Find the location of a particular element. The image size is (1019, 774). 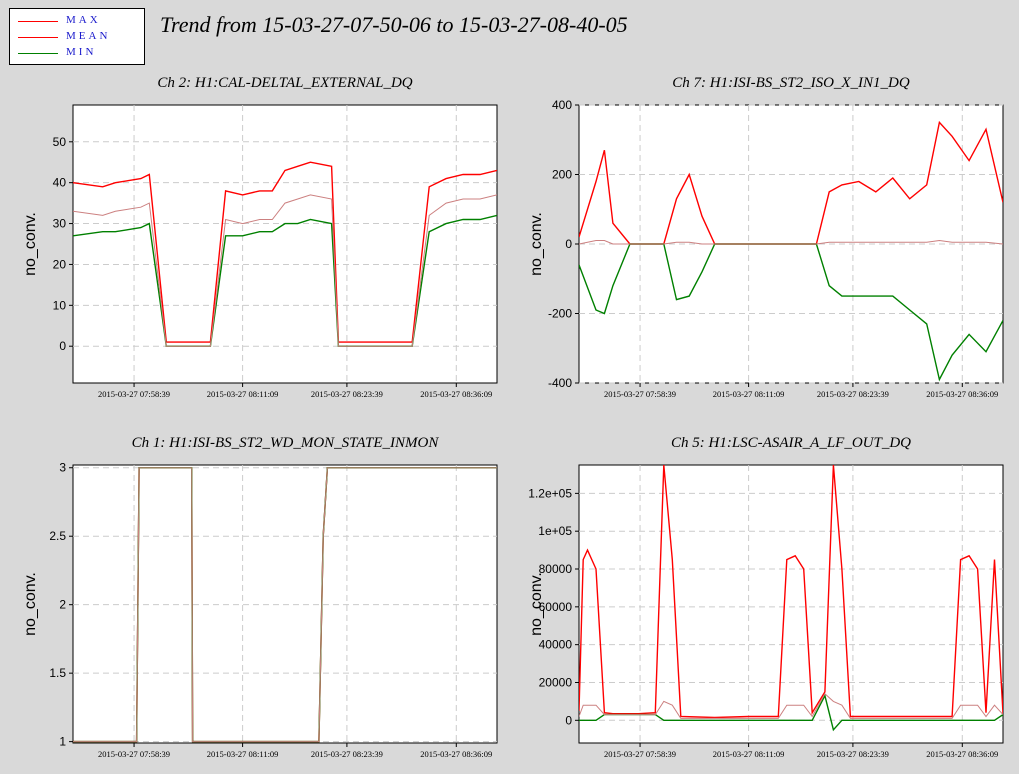

legend-swatch-max is located at coordinates (38, 21).